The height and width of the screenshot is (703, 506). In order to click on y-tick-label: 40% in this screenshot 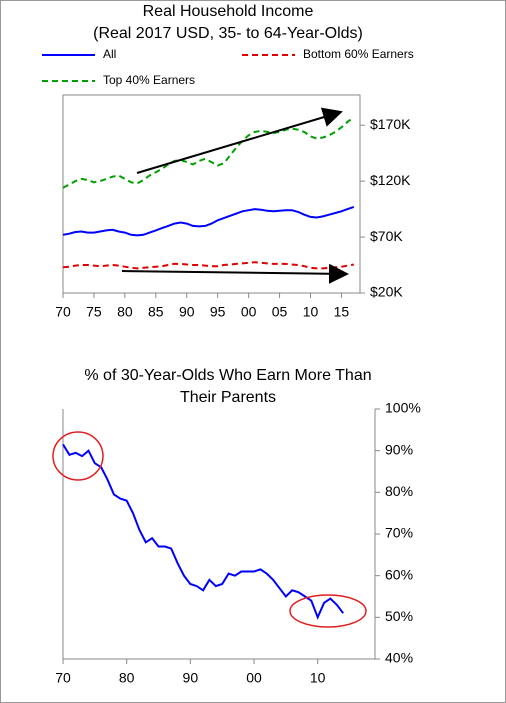, I will do `click(399, 658)`.